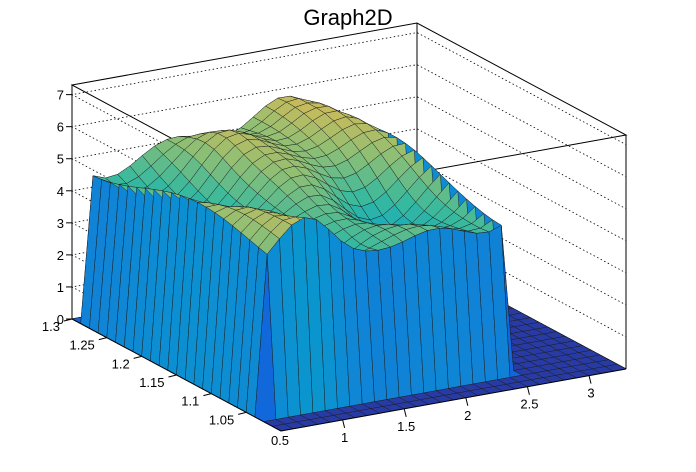 This screenshot has height=472, width=696. Describe the element at coordinates (347, 17) in the screenshot. I see `chart-title: Graph2D` at that location.